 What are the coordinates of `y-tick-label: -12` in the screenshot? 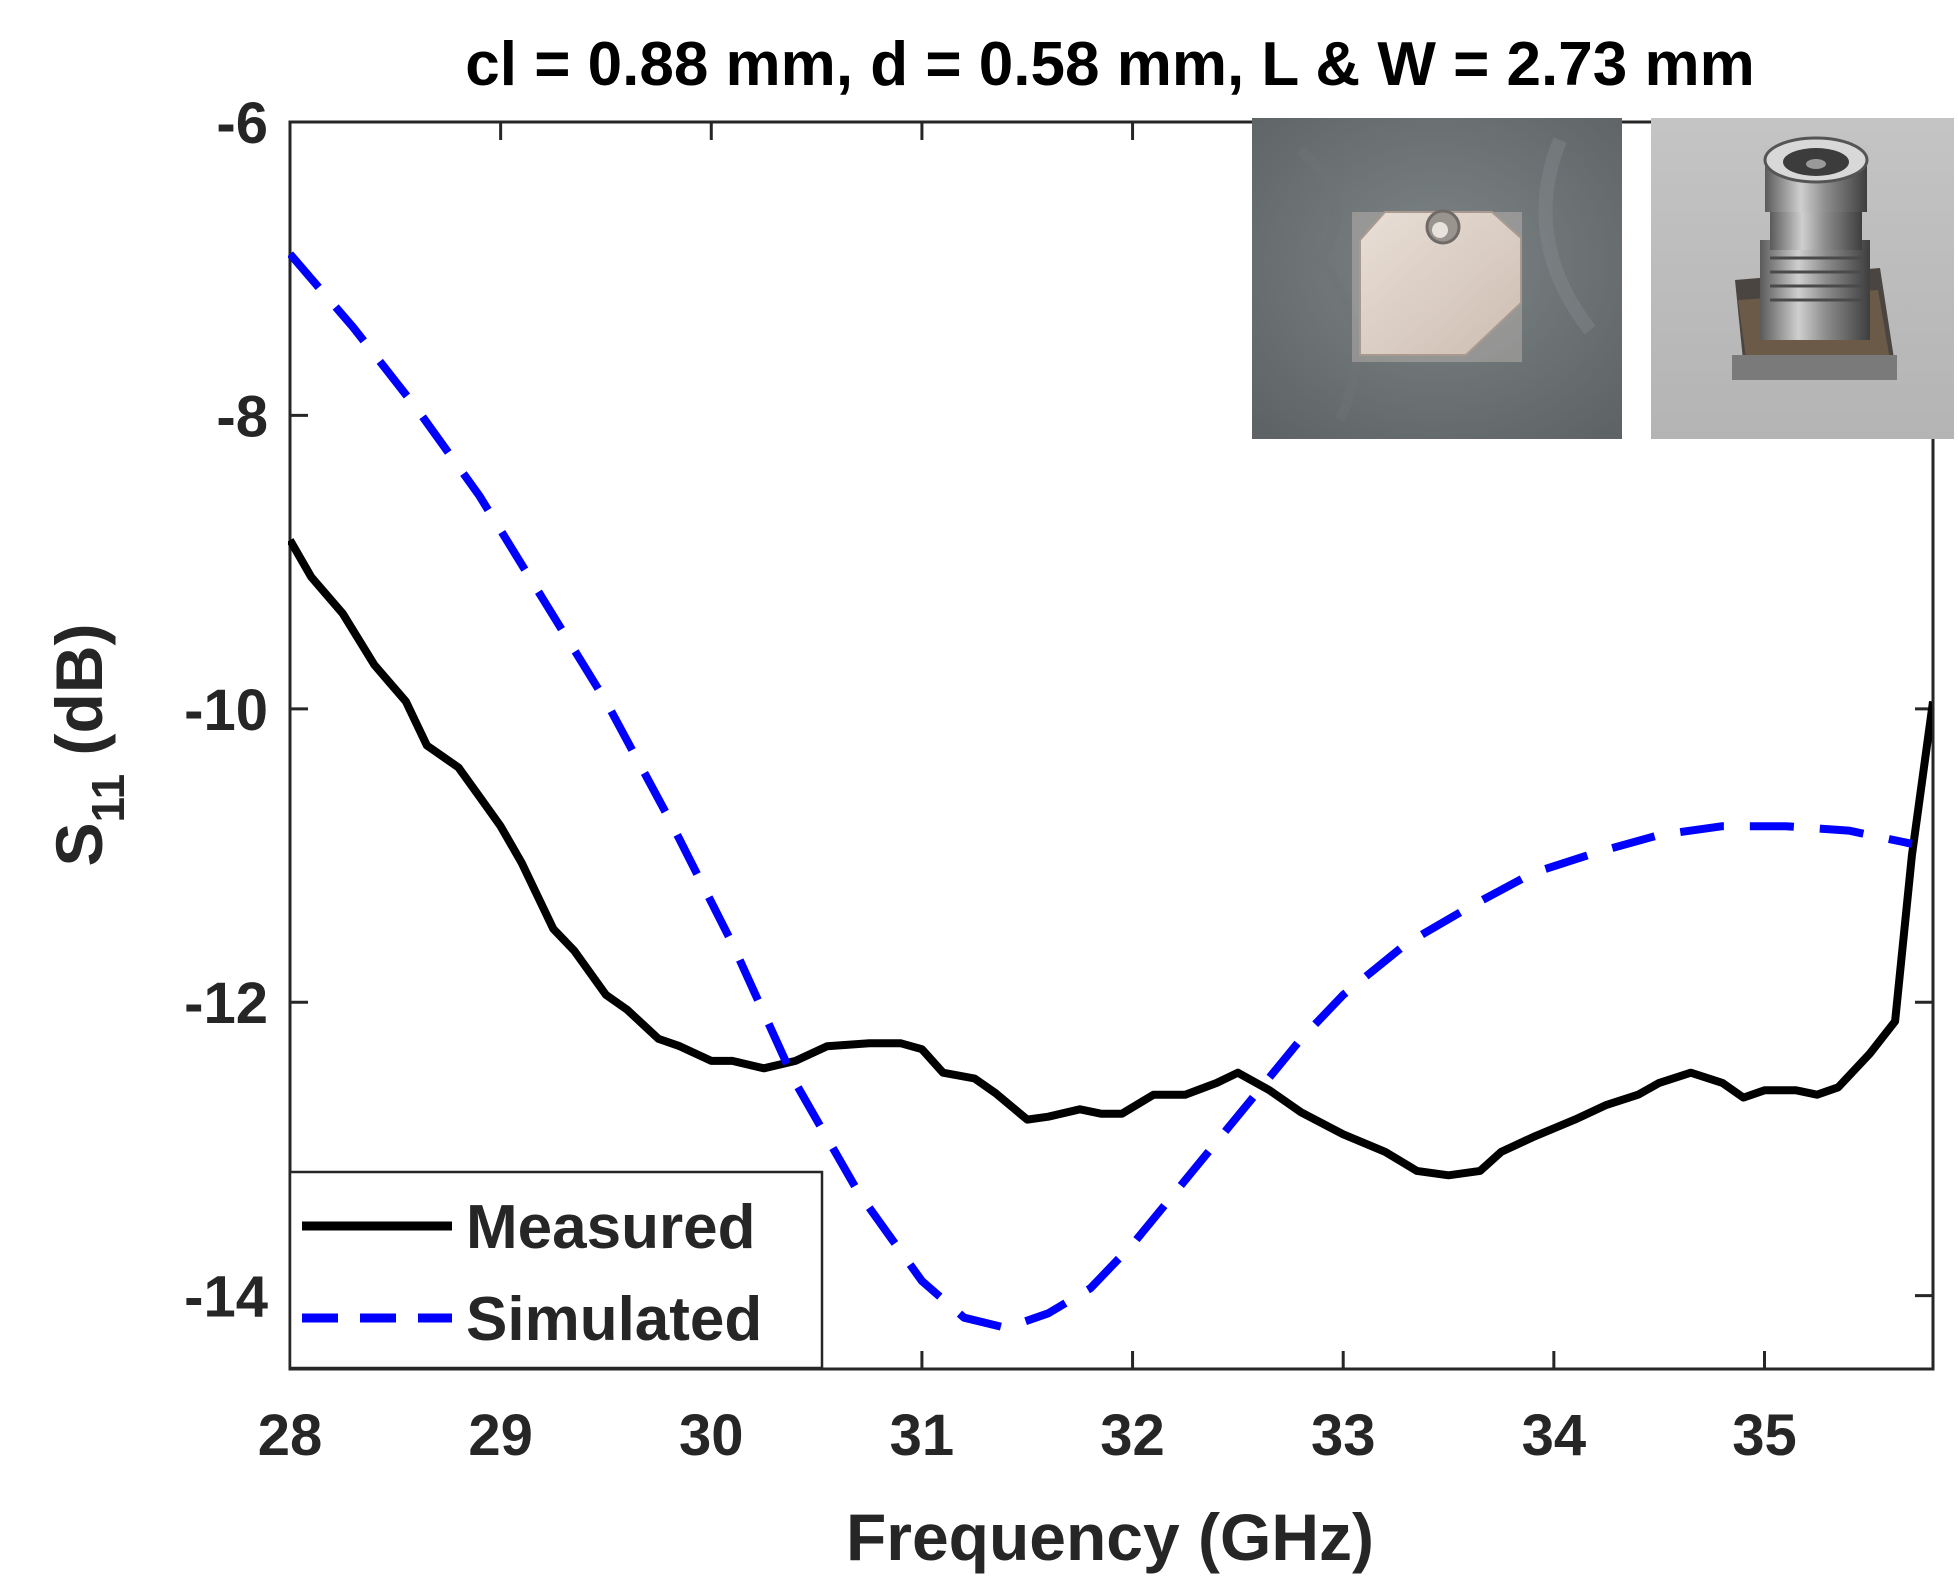 It's located at (226, 1003).